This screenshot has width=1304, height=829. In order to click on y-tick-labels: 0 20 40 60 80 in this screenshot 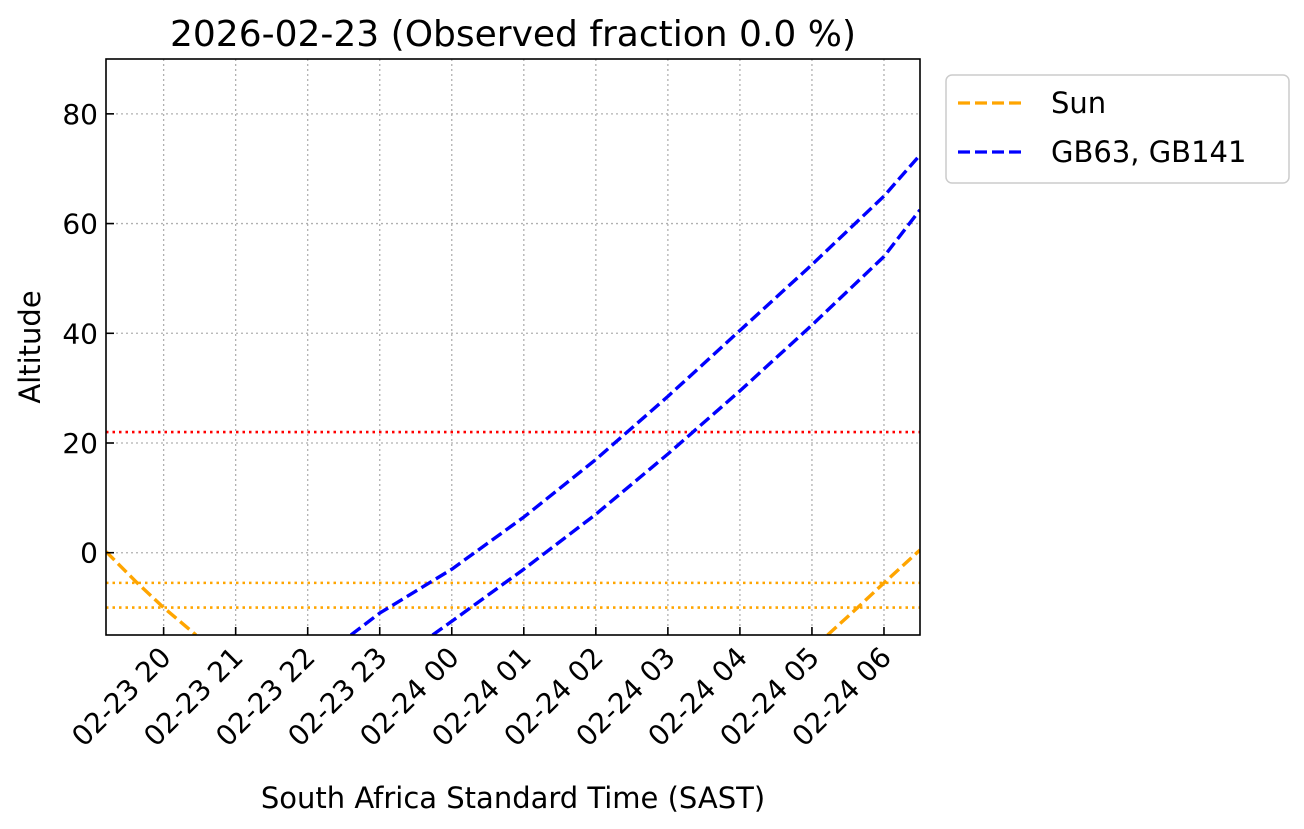, I will do `click(80, 334)`.